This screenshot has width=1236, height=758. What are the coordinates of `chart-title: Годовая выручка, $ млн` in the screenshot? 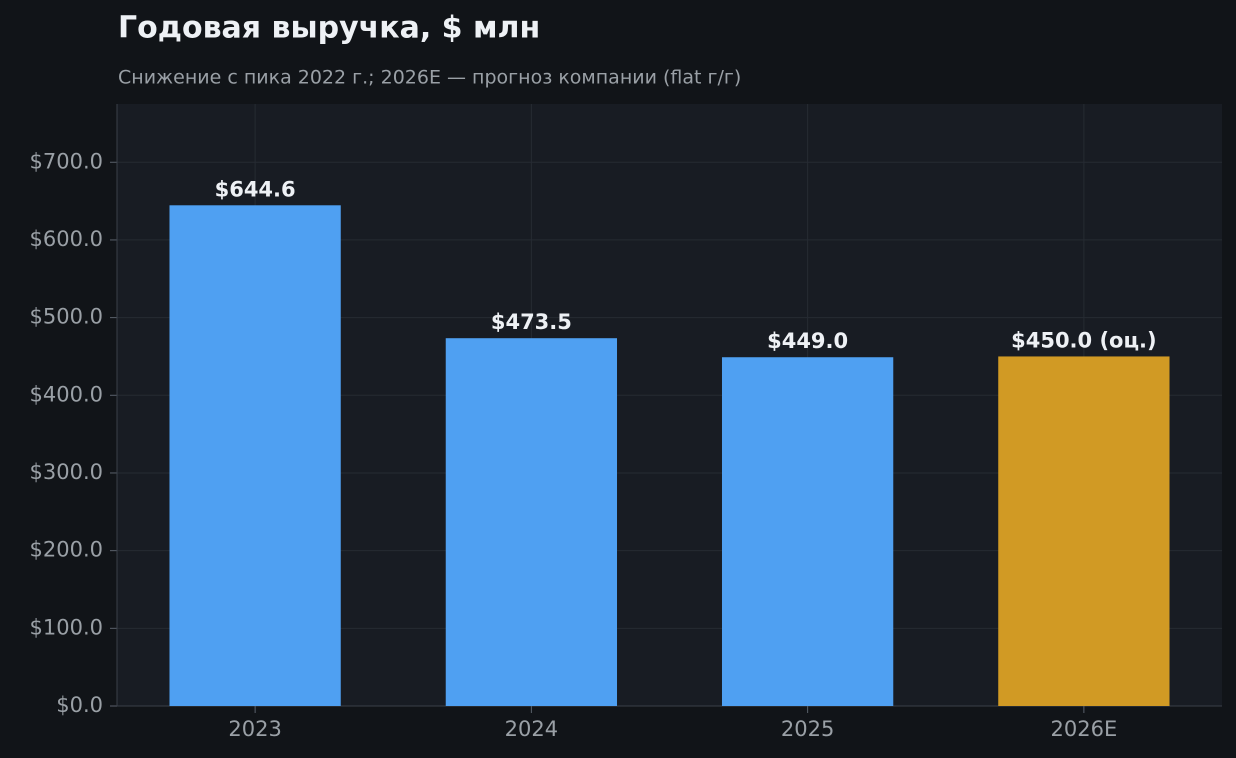 It's located at (329, 28).